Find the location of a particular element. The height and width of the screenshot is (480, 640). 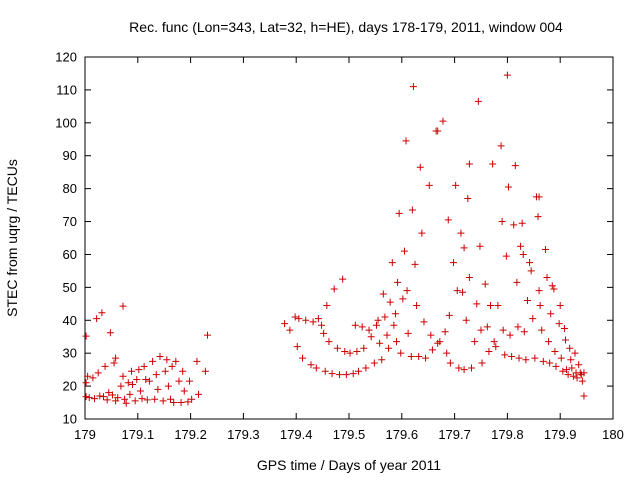

x-axis-label: GPS time / Days of year 2011 is located at coordinates (349, 465).